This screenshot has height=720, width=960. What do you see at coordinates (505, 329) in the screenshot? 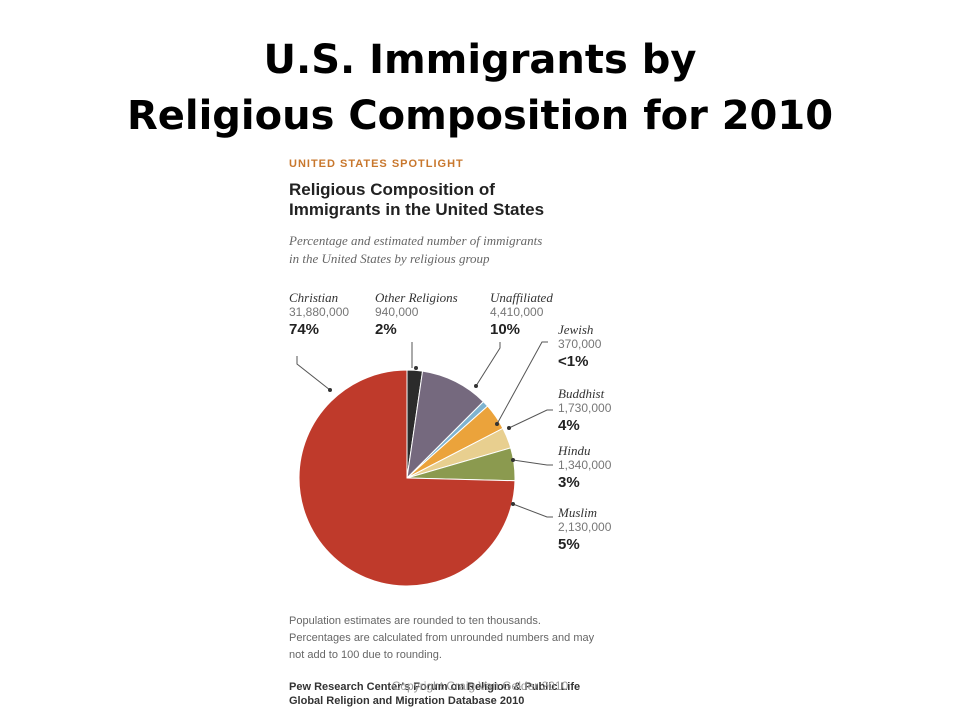
I see `label-pct-unaffiliated: 10%` at bounding box center [505, 329].